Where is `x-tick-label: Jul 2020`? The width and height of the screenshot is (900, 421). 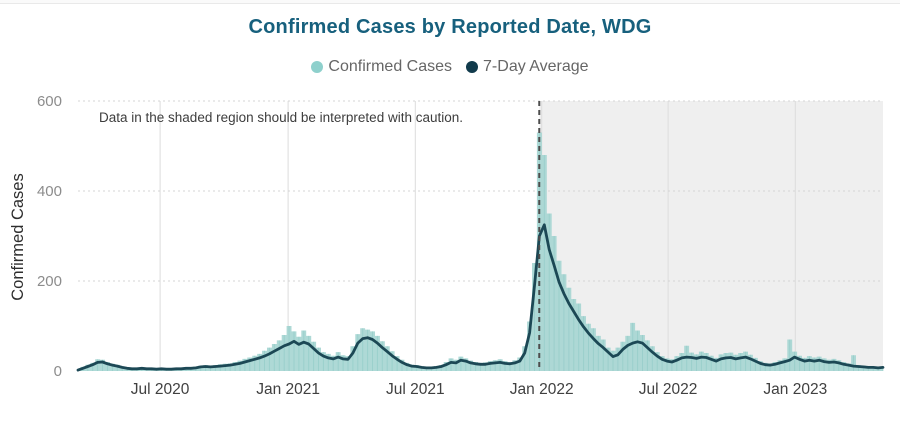
x-tick-label: Jul 2020 is located at coordinates (160, 389).